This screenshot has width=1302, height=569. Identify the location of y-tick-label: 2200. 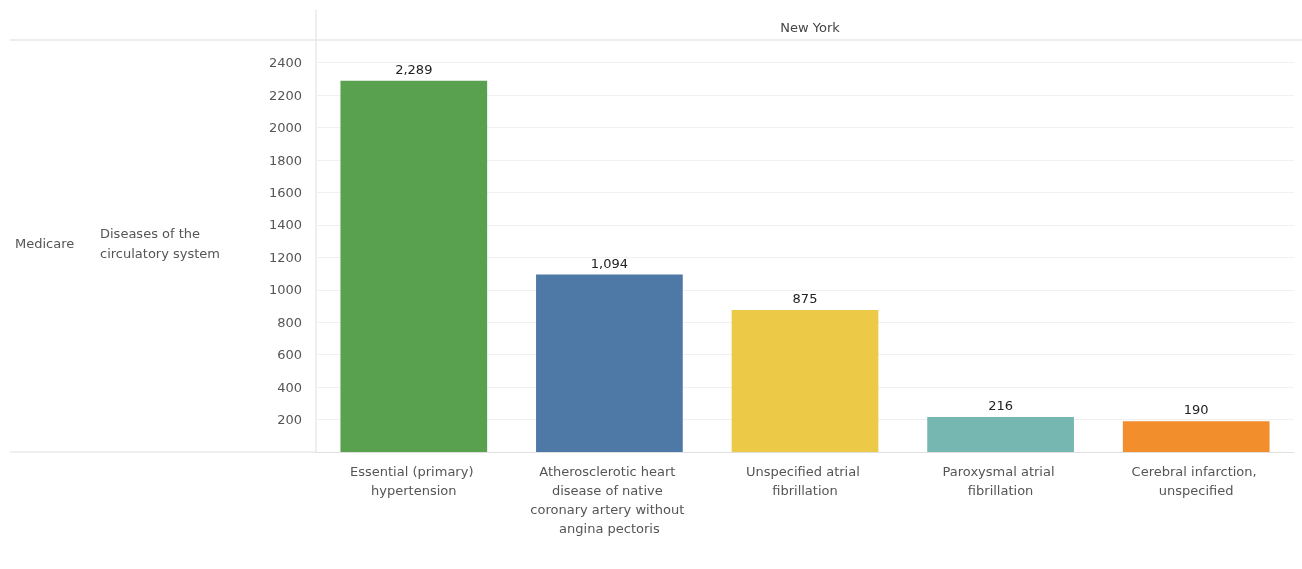
(285, 95).